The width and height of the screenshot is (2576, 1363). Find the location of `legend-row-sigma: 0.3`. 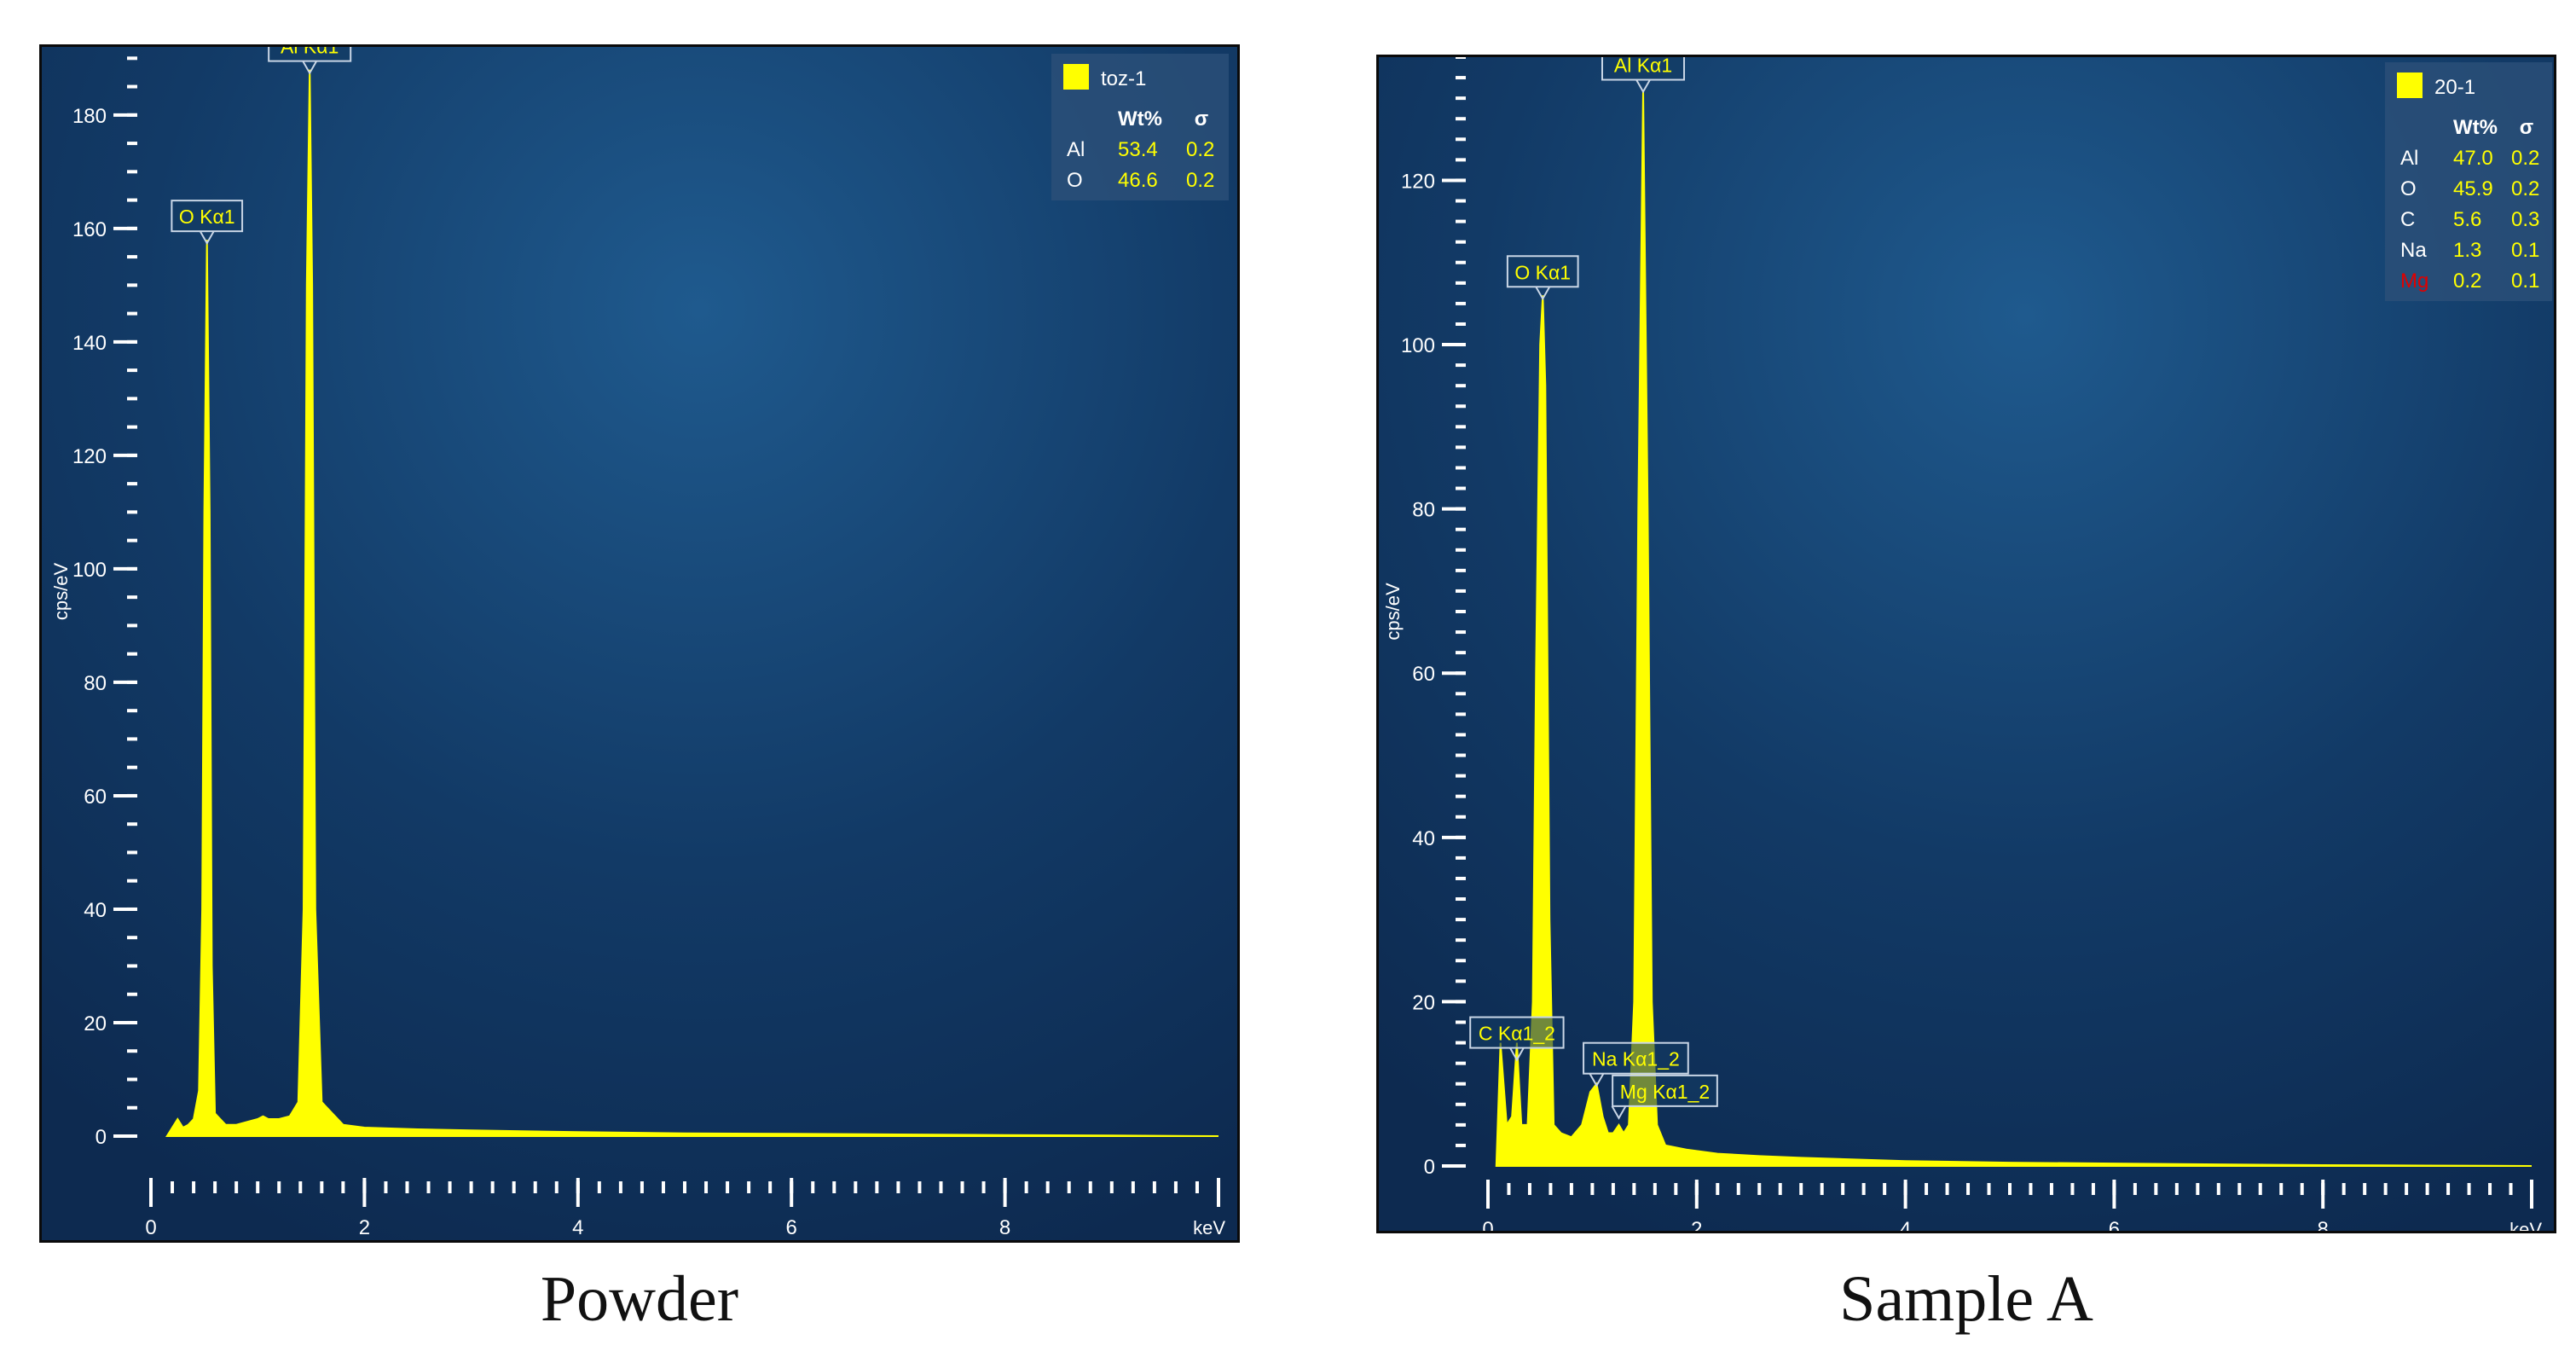

legend-row-sigma: 0.3 is located at coordinates (2525, 219).